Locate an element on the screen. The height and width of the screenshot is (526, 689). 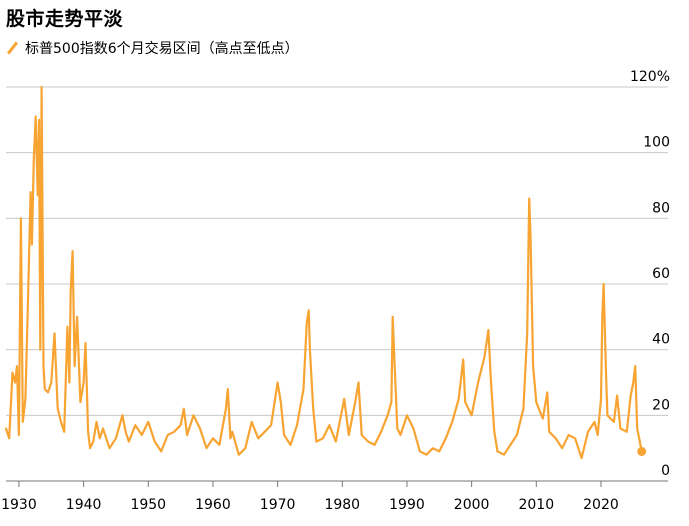
chart-title: 股市走势平淡 is located at coordinates (65, 19).